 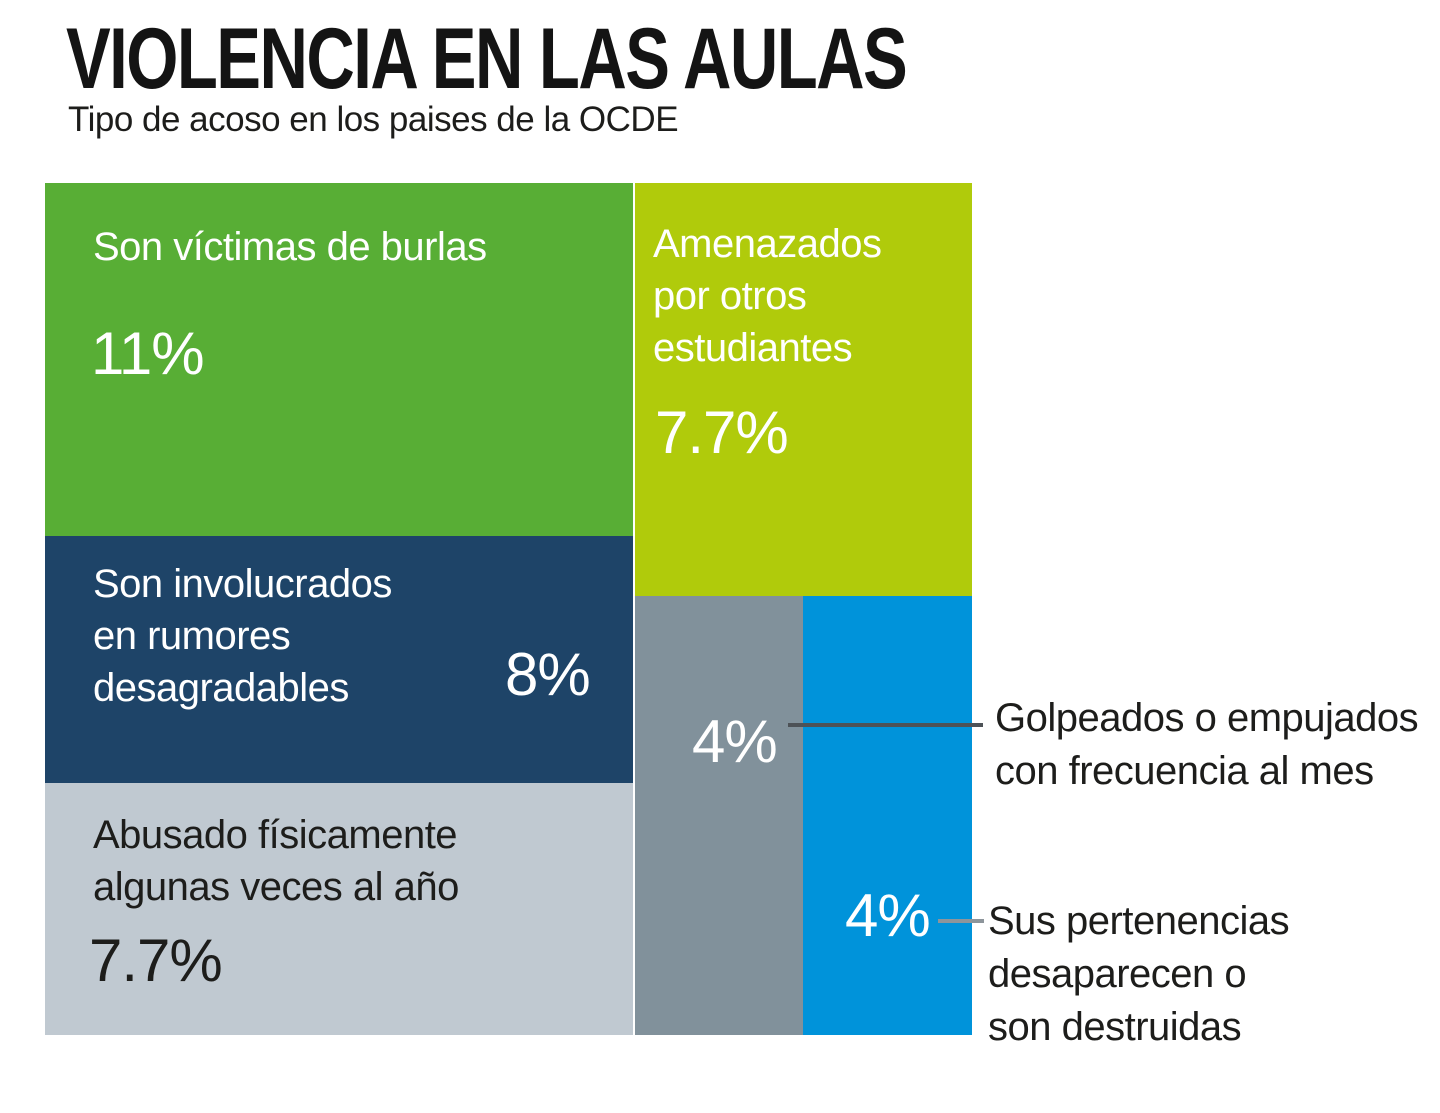 I want to click on page-subtitle: Tipo de acoso en los paises de la OCDE, so click(x=373, y=119).